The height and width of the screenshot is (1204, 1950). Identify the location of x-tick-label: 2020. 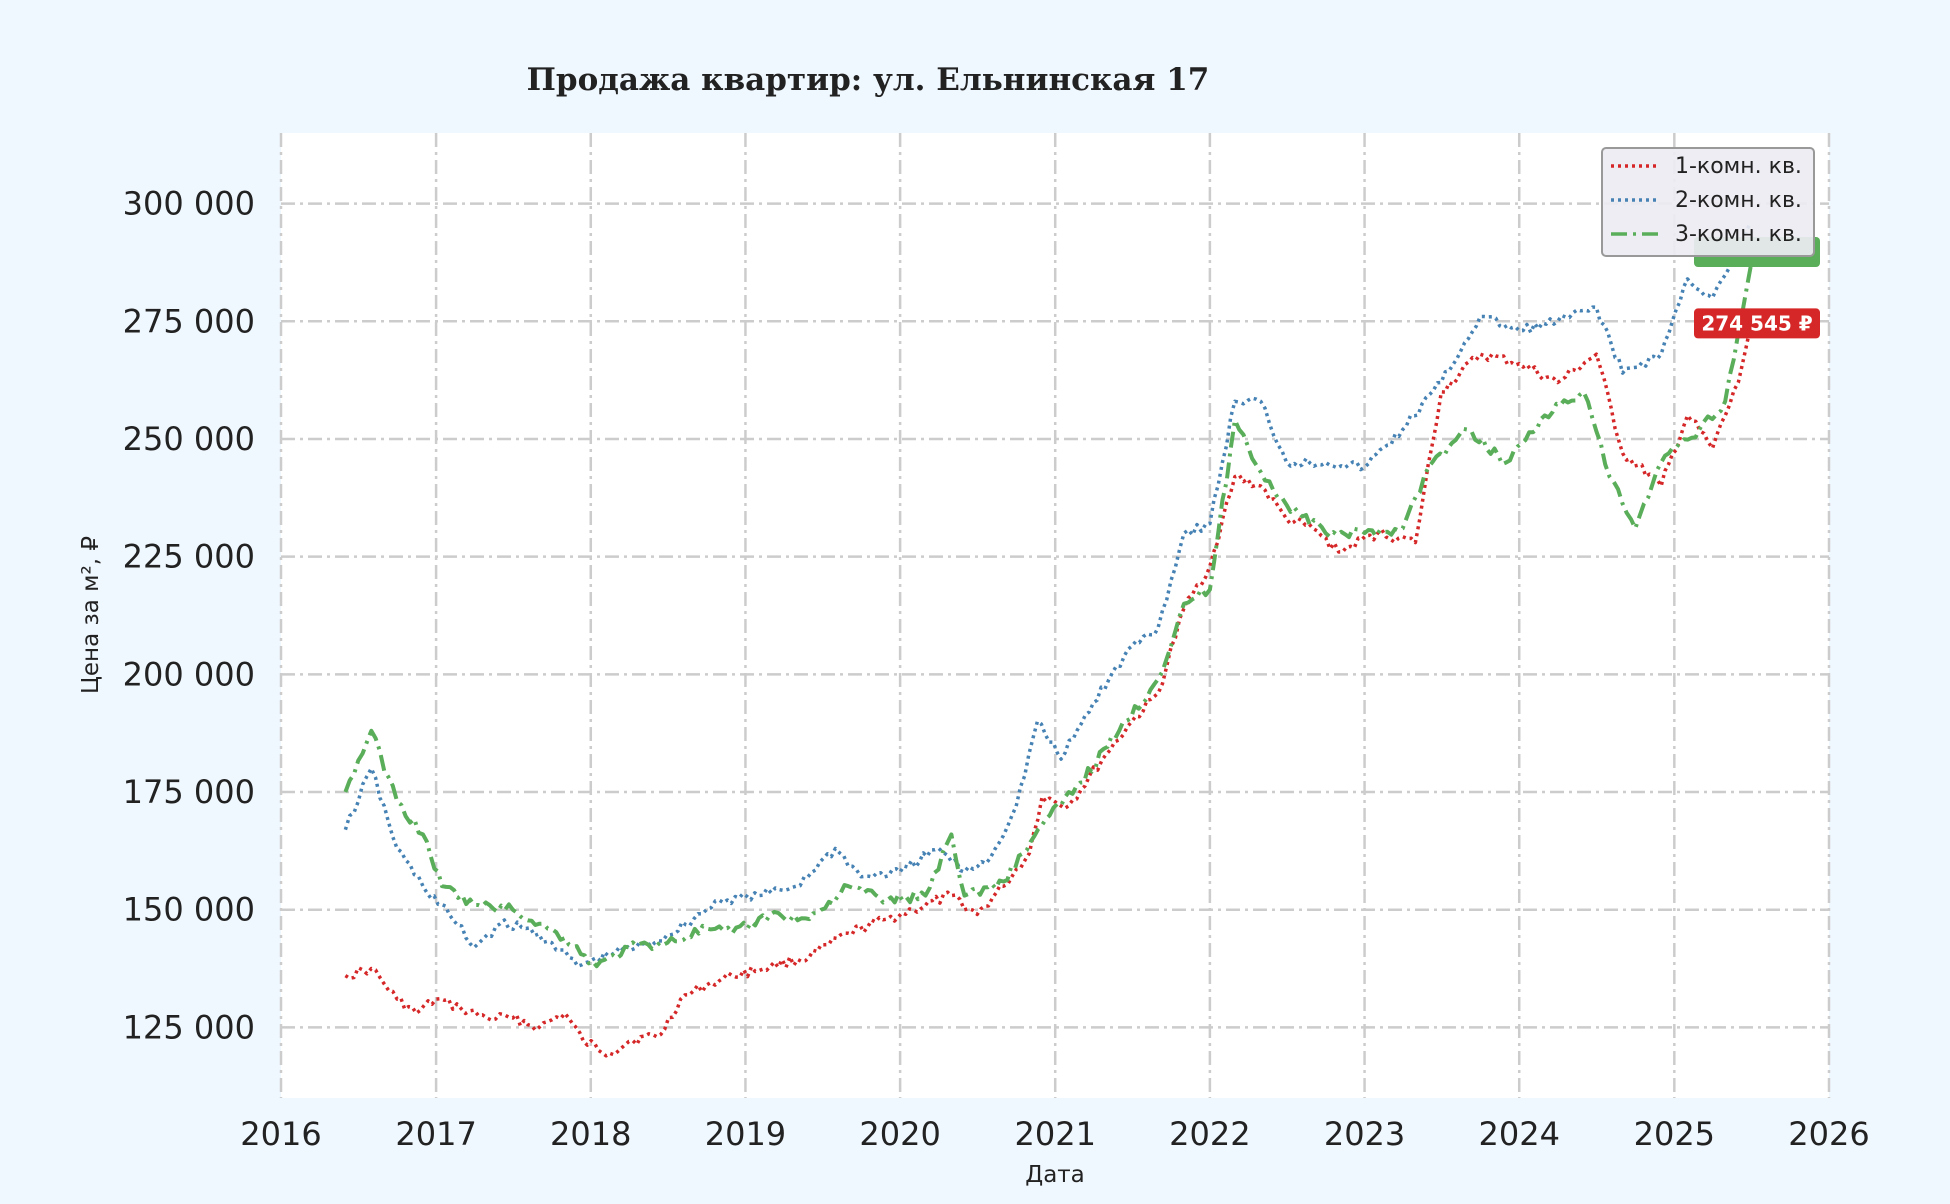
(899, 1134).